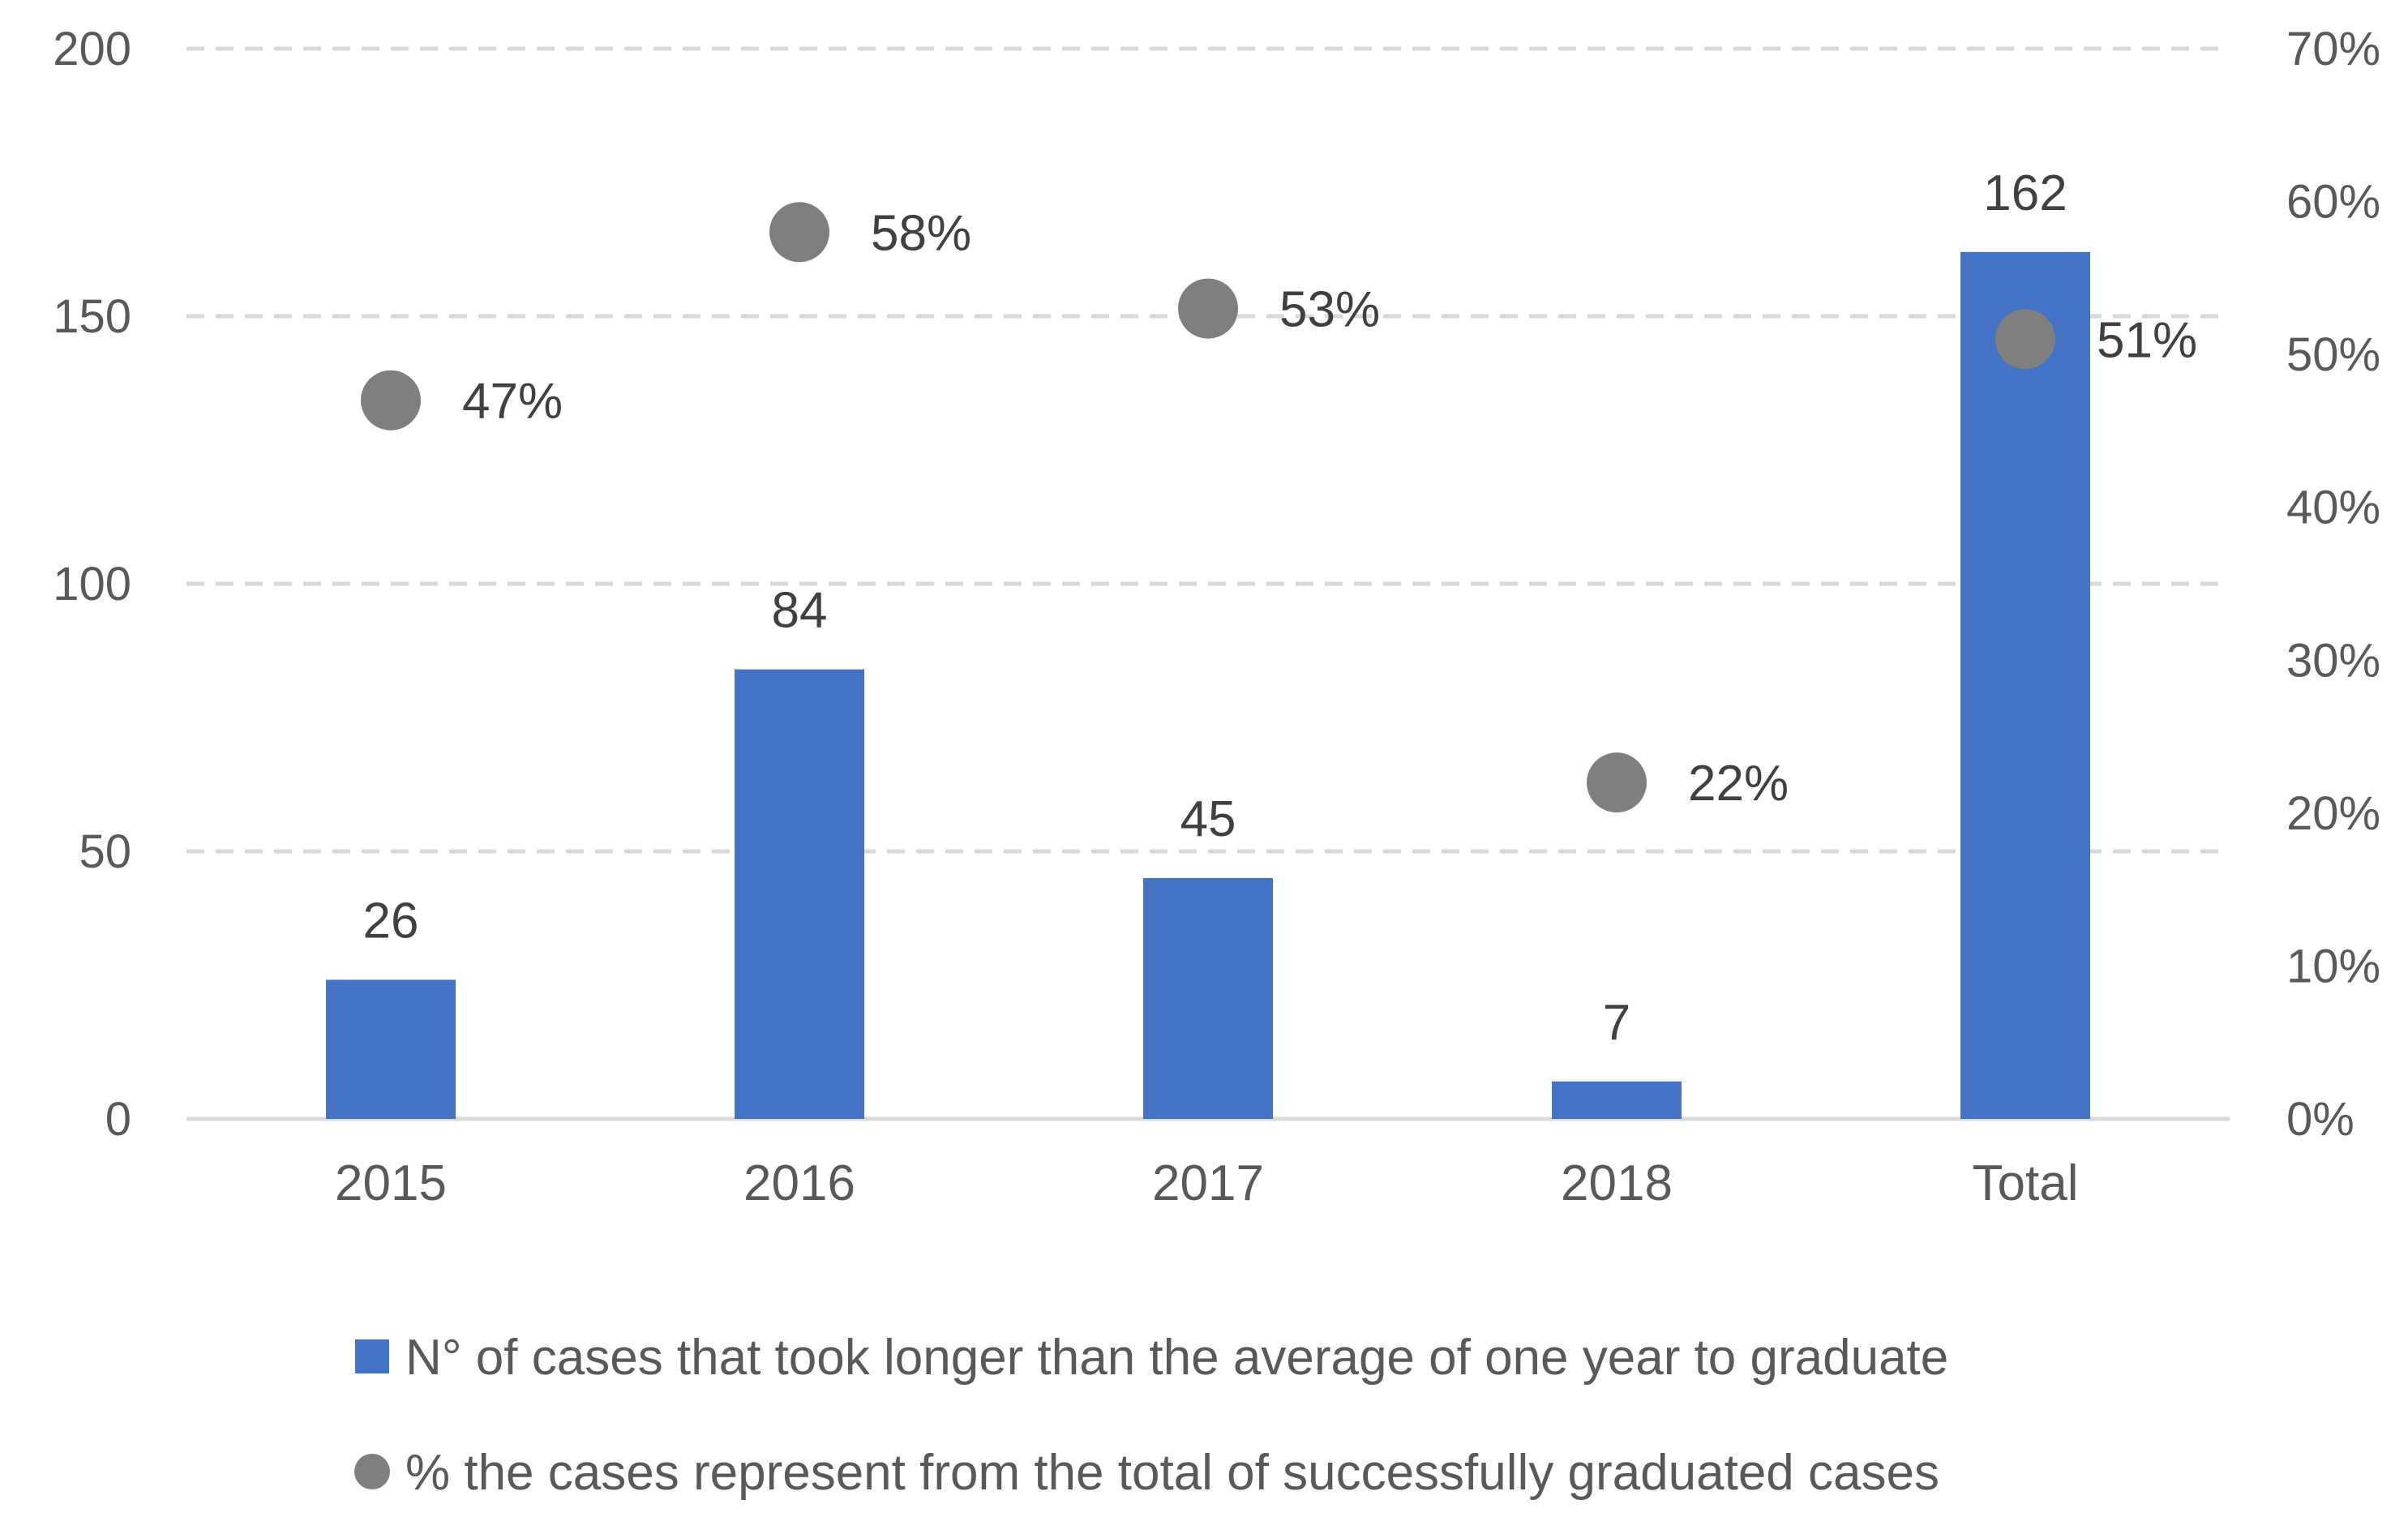 Image resolution: width=2408 pixels, height=1517 pixels. What do you see at coordinates (2333, 508) in the screenshot?
I see `y-right-tick-label: 40%` at bounding box center [2333, 508].